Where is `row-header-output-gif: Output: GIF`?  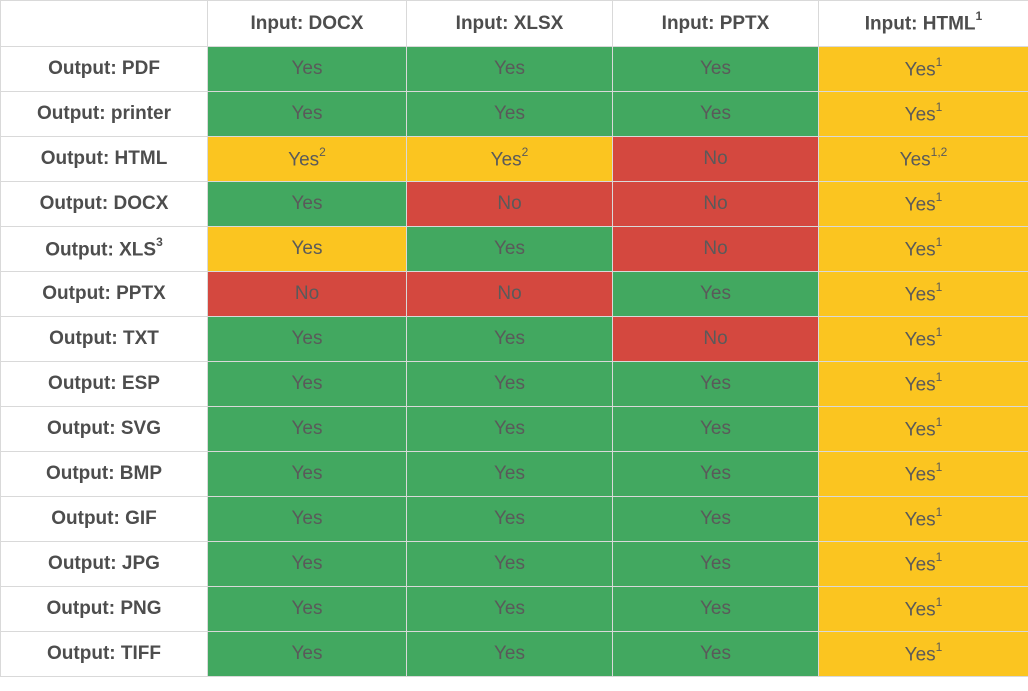 row-header-output-gif: Output: GIF is located at coordinates (104, 519).